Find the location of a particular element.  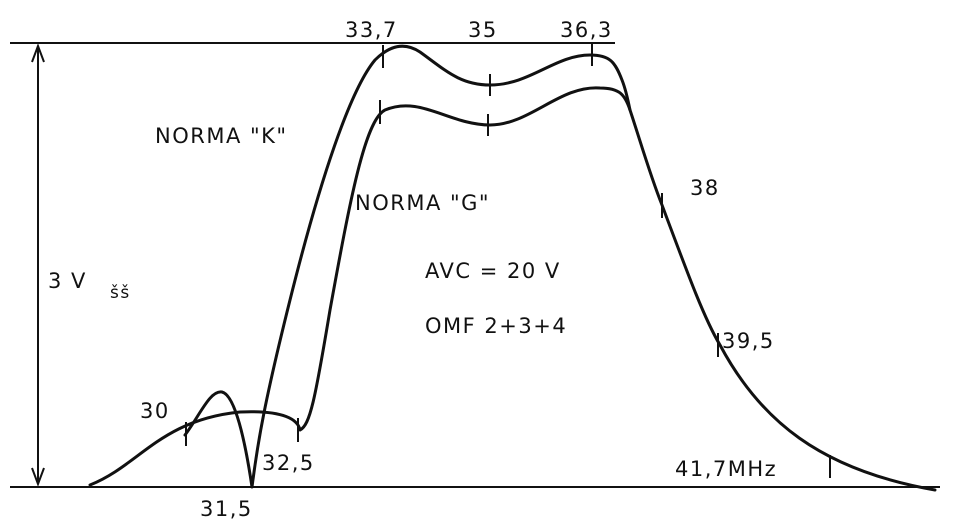

note: OMF 2+3+4 is located at coordinates (496, 326).